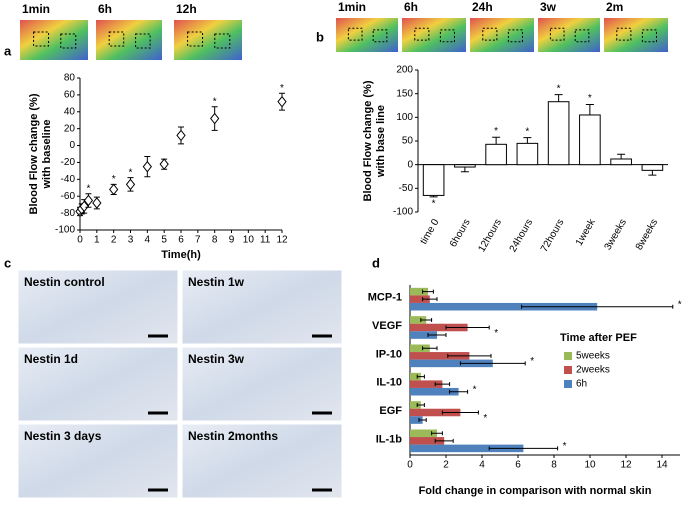 The height and width of the screenshot is (505, 685). What do you see at coordinates (320, 36) in the screenshot?
I see `panel-label: b` at bounding box center [320, 36].